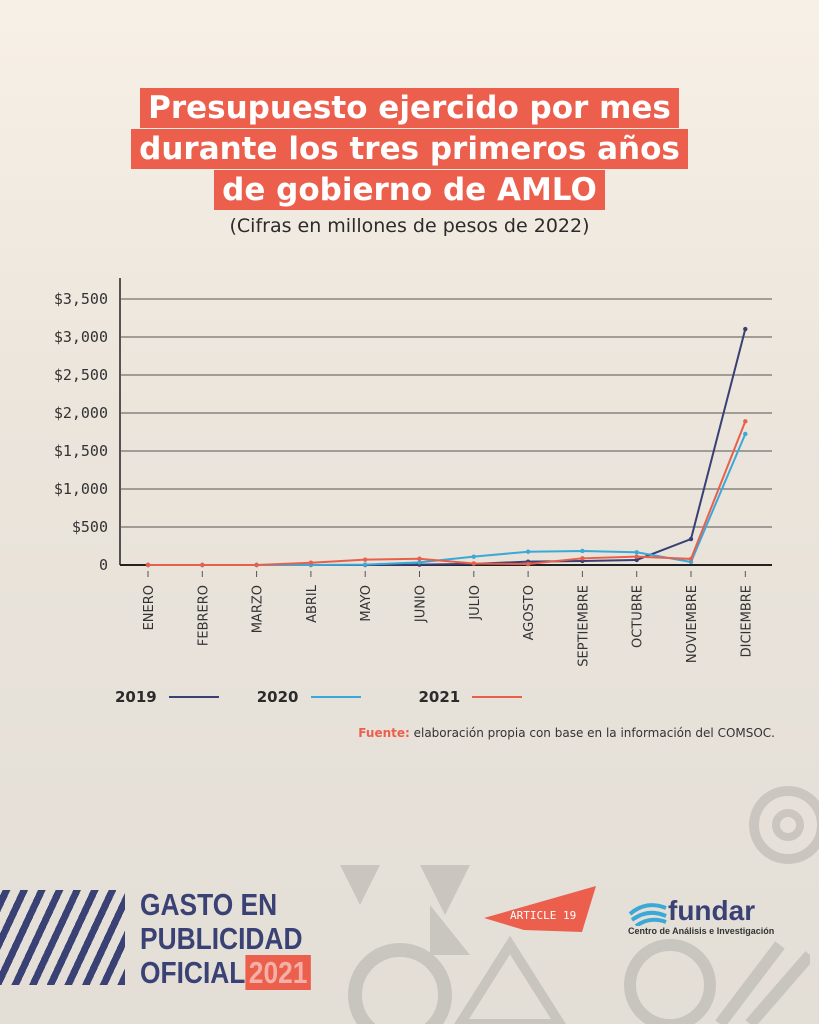 Image resolution: width=819 pixels, height=1024 pixels. I want to click on x-tick-label: ENERO, so click(149, 607).